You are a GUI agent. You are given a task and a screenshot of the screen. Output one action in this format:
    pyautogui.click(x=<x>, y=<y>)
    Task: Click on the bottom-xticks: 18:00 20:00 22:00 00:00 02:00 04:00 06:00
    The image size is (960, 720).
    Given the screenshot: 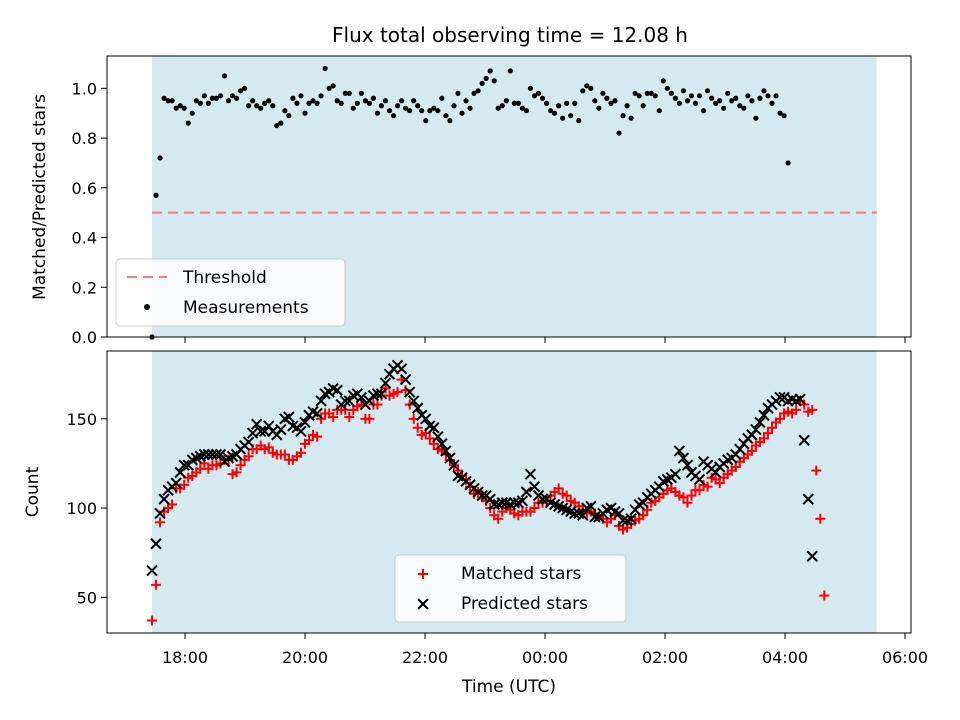 What is the action you would take?
    pyautogui.click(x=545, y=650)
    